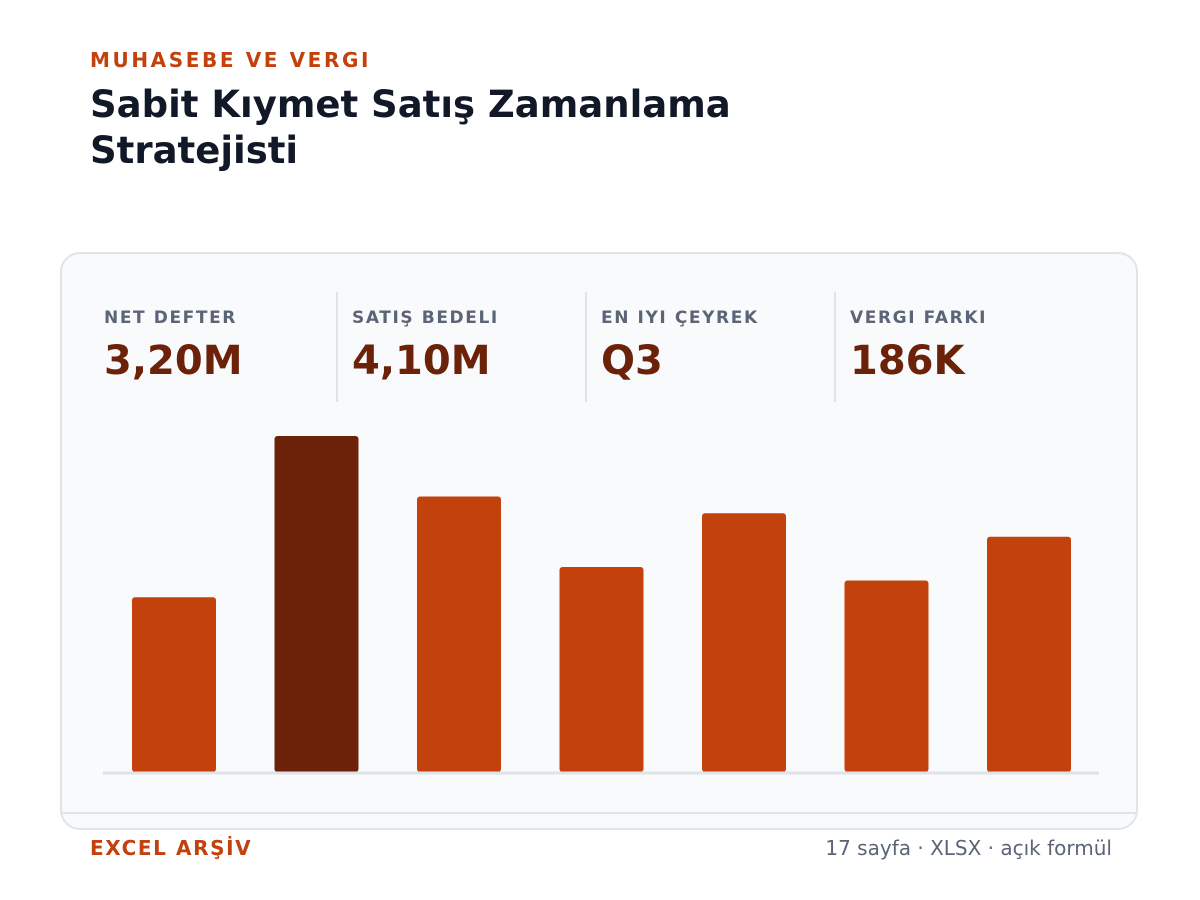 The image size is (1200, 900). What do you see at coordinates (173, 361) in the screenshot?
I see `kpi-value: 3,20M` at bounding box center [173, 361].